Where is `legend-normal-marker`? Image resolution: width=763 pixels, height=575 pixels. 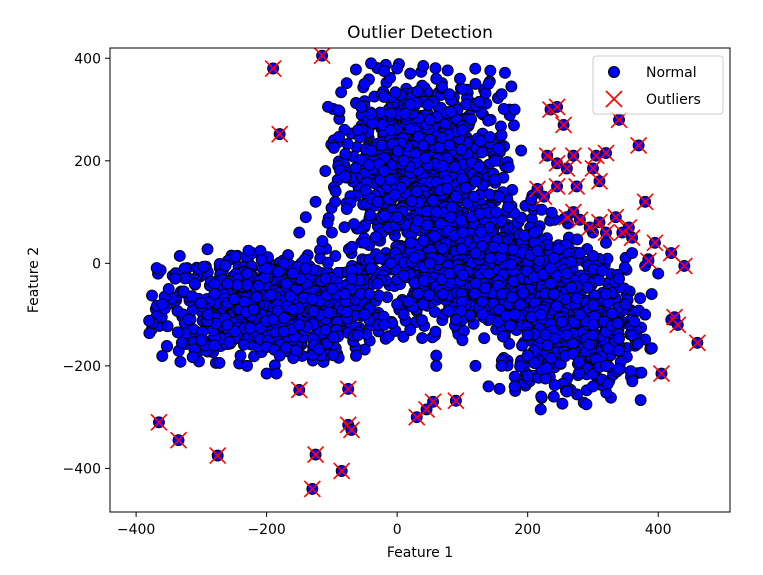 legend-normal-marker is located at coordinates (614, 72).